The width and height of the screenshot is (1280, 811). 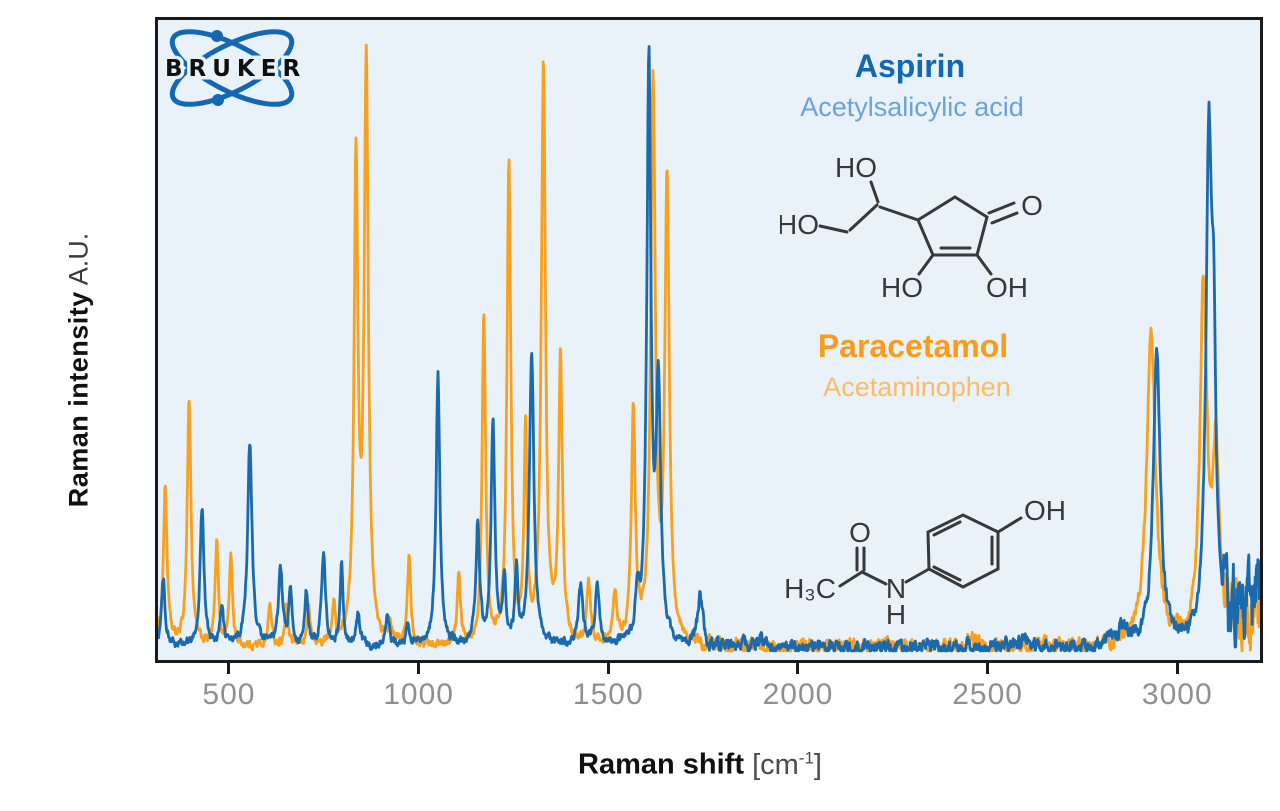 I want to click on x-axis-units-open: [cm, so click(x=771, y=764).